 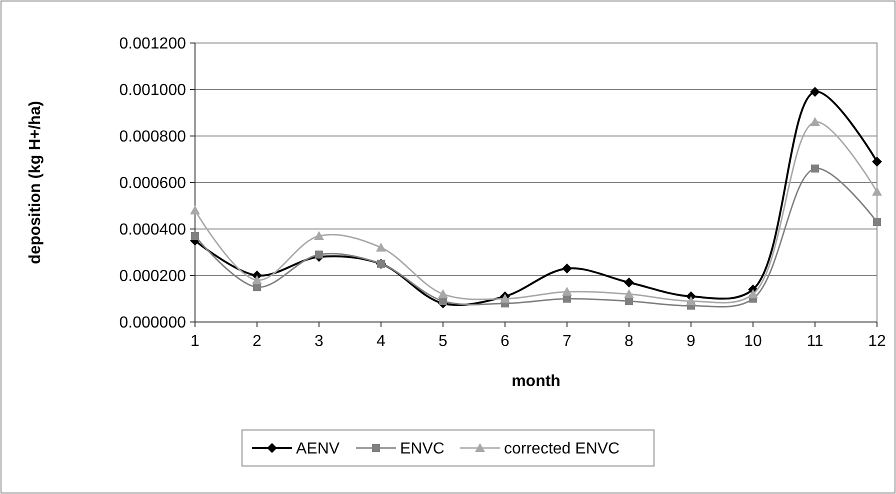 What do you see at coordinates (152, 137) in the screenshot?
I see `y-tick-label: 0.000800` at bounding box center [152, 137].